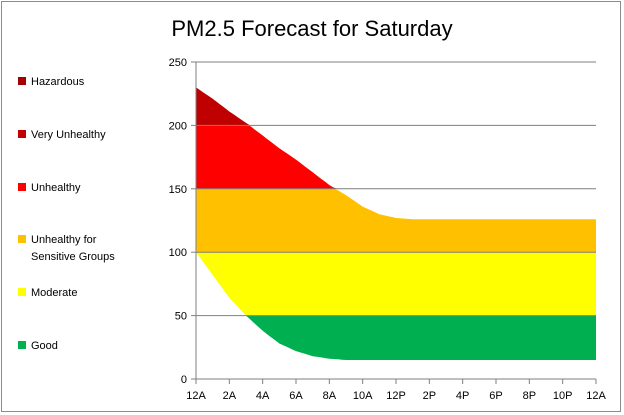 The width and height of the screenshot is (624, 415). Describe the element at coordinates (56, 188) in the screenshot. I see `legend-label-unhealthy: Unhealthy` at that location.